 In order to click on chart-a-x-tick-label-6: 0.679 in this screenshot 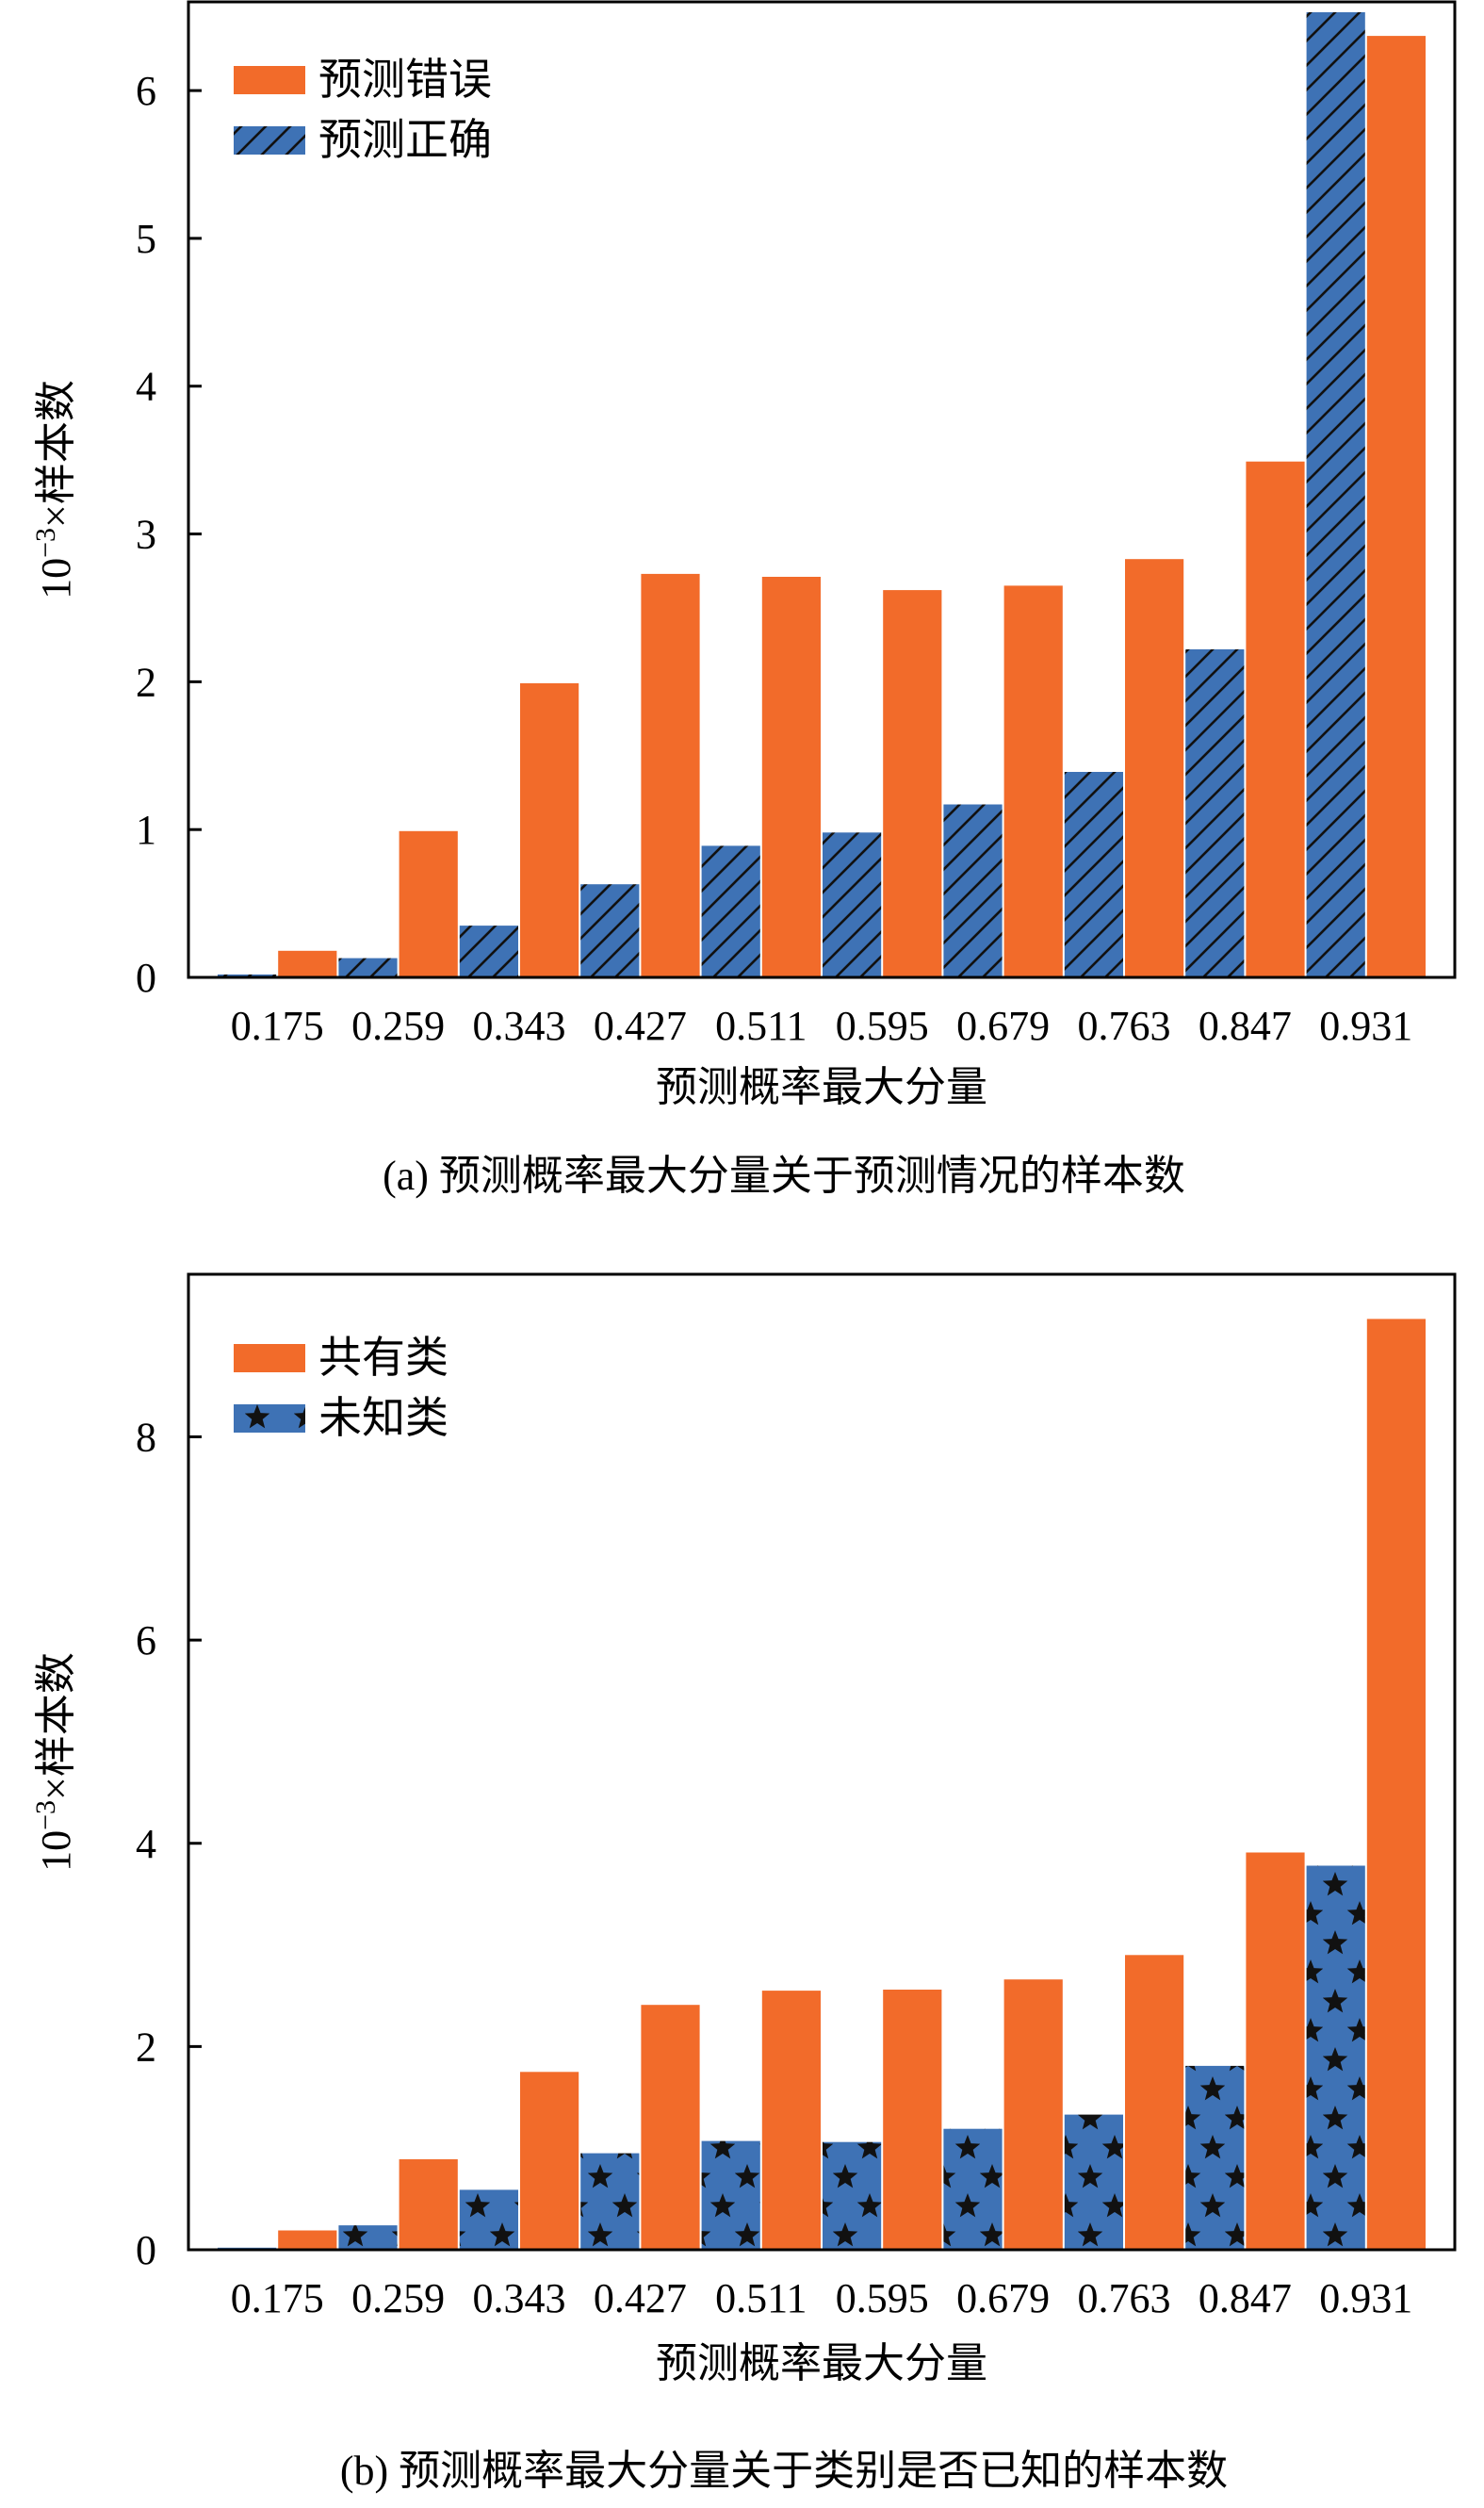, I will do `click(1003, 1026)`.